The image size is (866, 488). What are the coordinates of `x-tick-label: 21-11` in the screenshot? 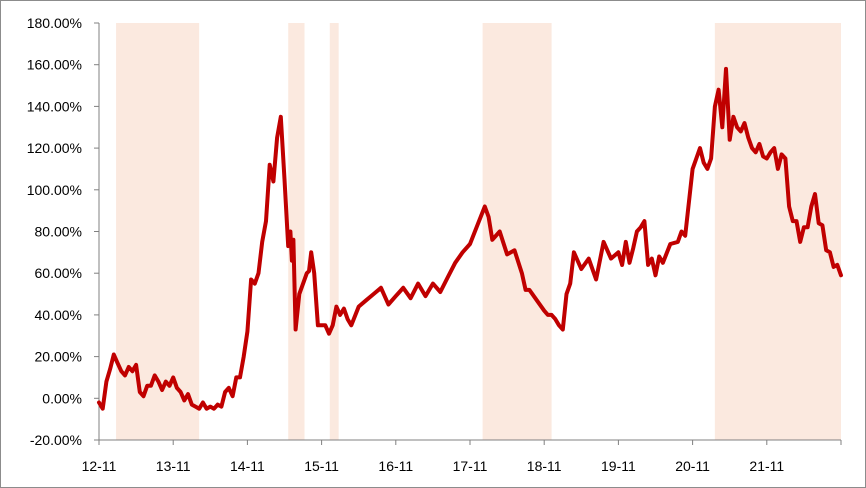 It's located at (766, 466).